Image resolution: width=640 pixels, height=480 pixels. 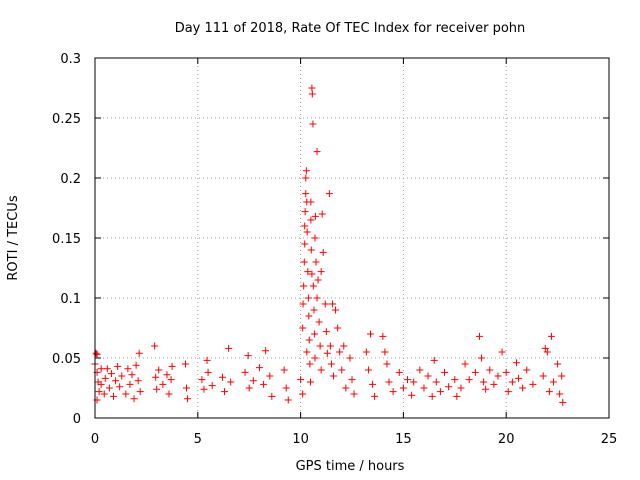 I want to click on y-tick-label: 0.15, so click(x=66, y=239).